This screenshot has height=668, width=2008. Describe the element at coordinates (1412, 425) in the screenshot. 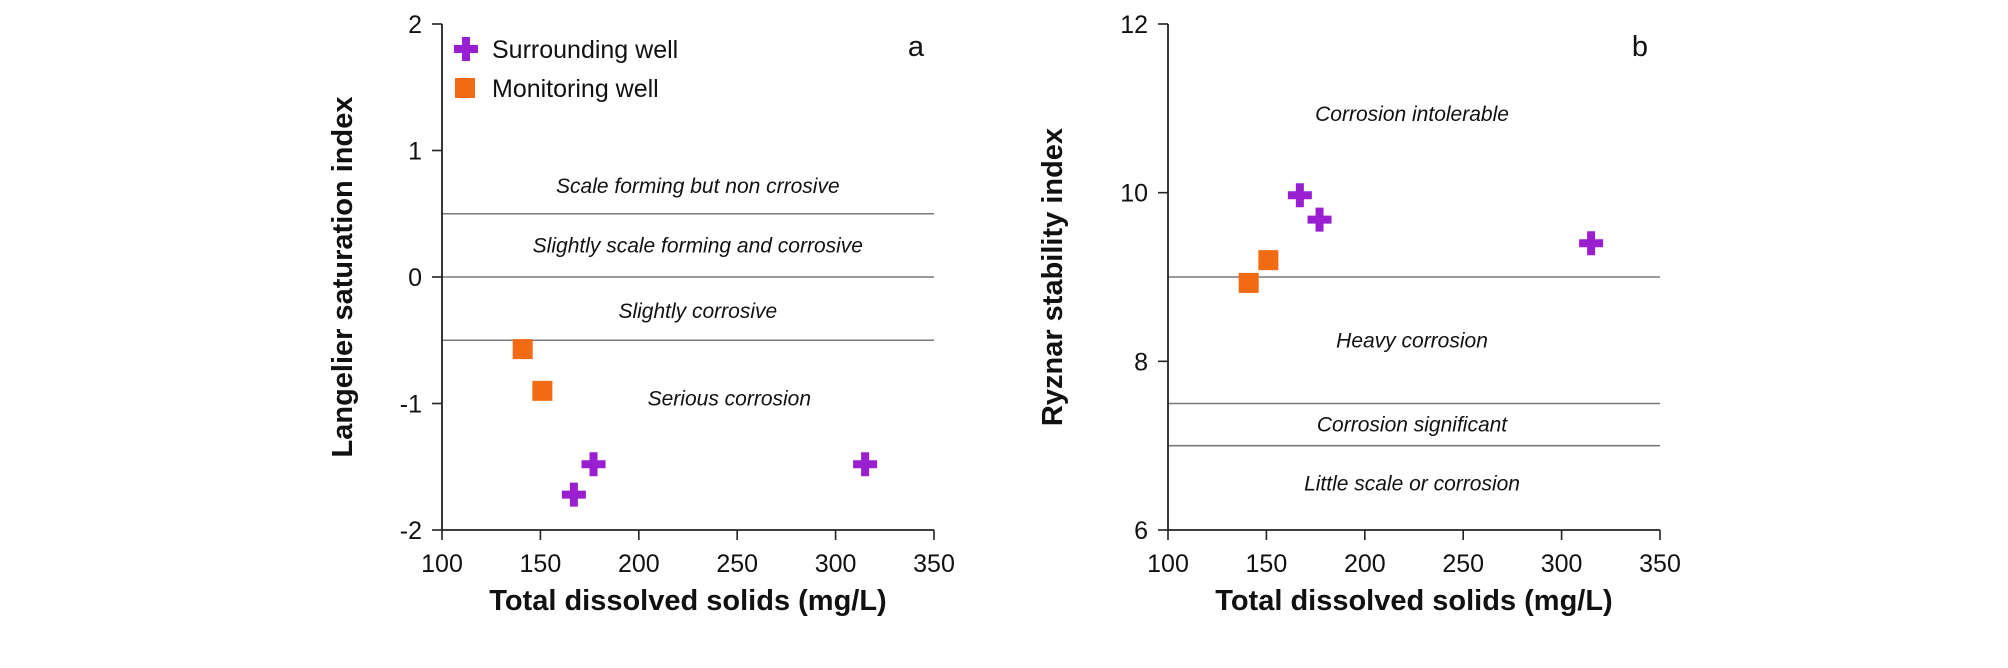

I see `panel-b-zone-label: Corrosion significant` at that location.